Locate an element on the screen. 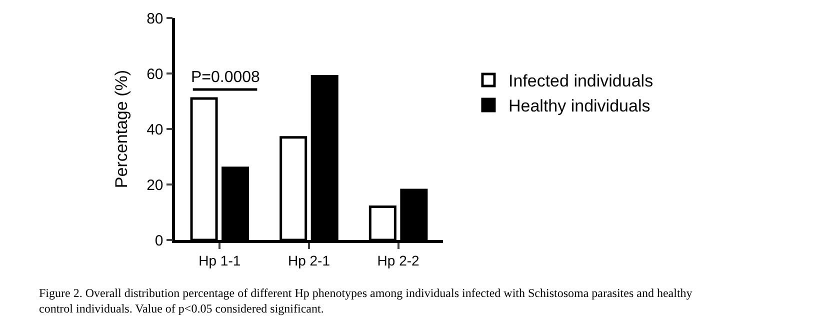  y-tick-label: 20 is located at coordinates (155, 185).